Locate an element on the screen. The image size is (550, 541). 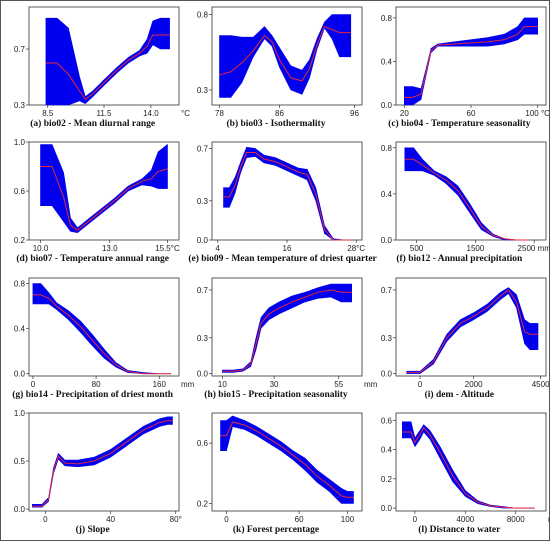
x-tick-label: 4 is located at coordinates (218, 248).